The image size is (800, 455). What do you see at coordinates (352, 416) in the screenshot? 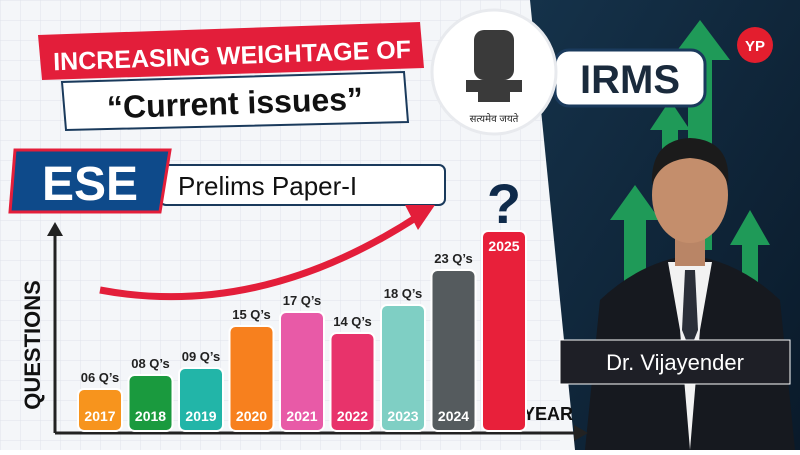
I see `x-tick-label: 2022` at bounding box center [352, 416].